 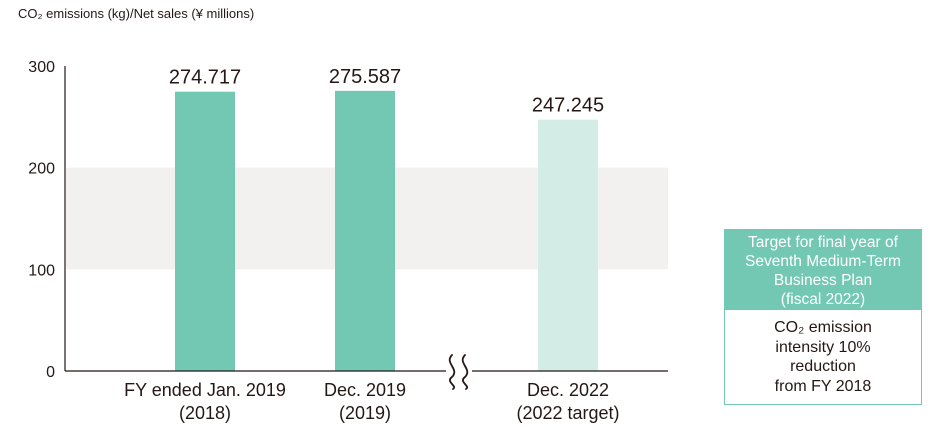 I want to click on value-label: 274.717, so click(x=205, y=78).